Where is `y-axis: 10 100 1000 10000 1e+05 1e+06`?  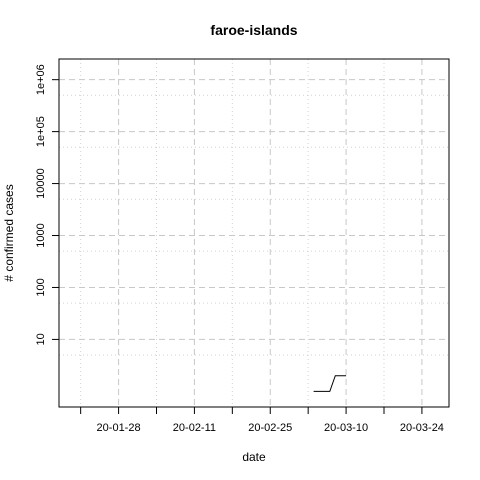
y-axis: 10 100 1000 10000 1e+05 1e+06 is located at coordinates (47, 205).